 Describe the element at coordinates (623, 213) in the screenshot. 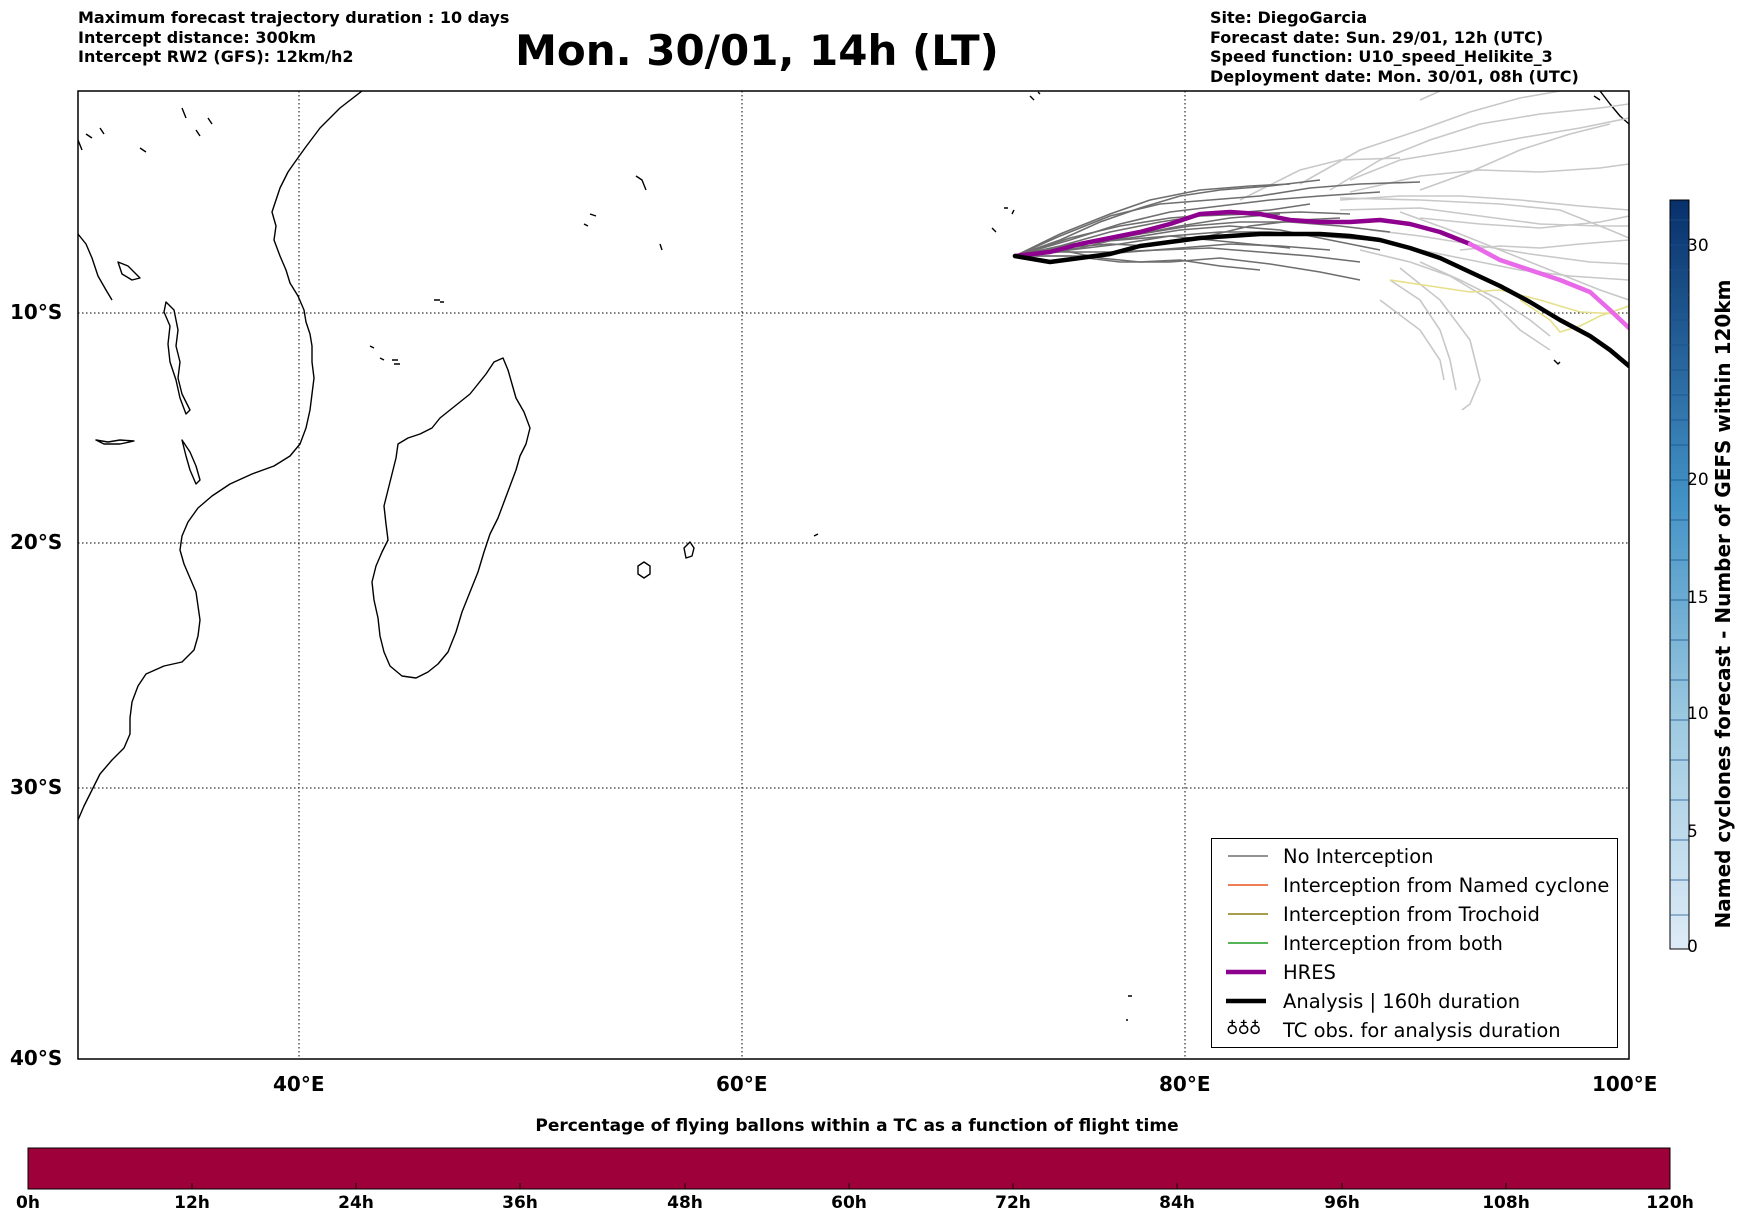

I see `seychelles-islands` at that location.